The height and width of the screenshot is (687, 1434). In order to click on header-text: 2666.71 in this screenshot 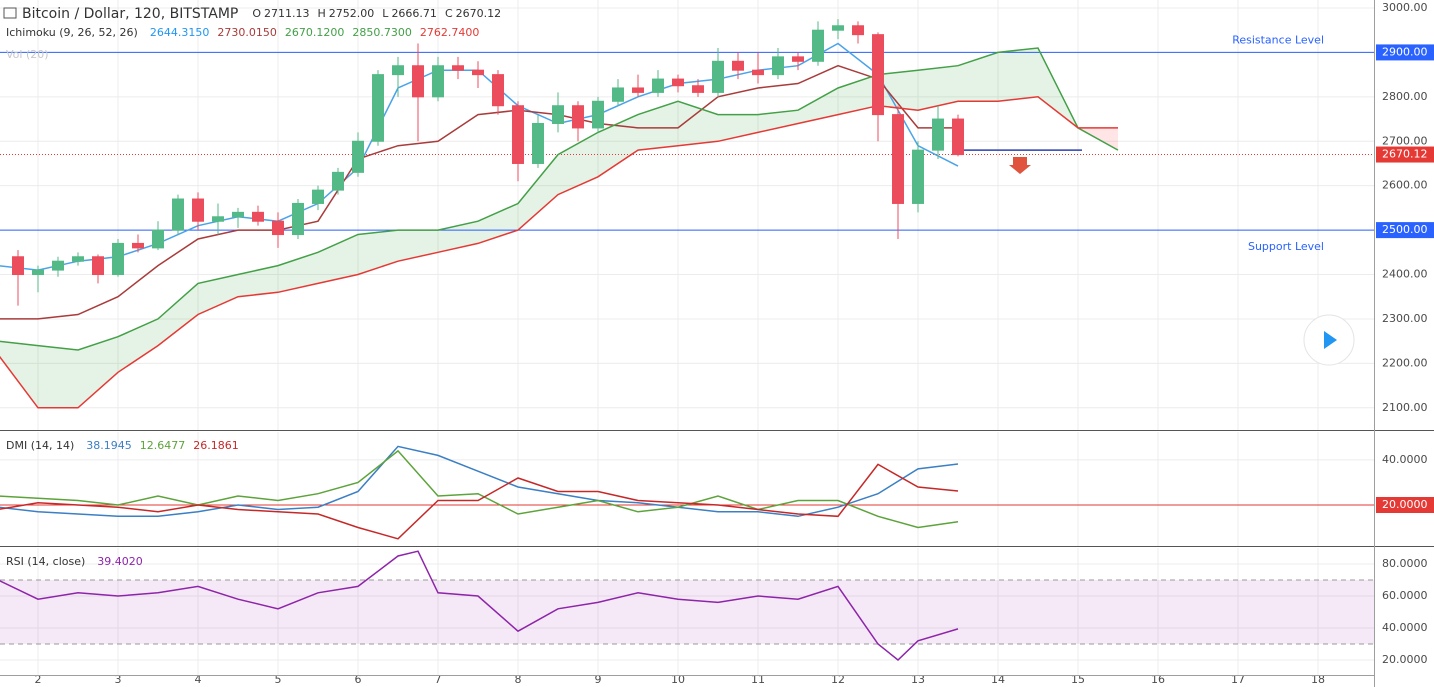, I will do `click(414, 13)`.